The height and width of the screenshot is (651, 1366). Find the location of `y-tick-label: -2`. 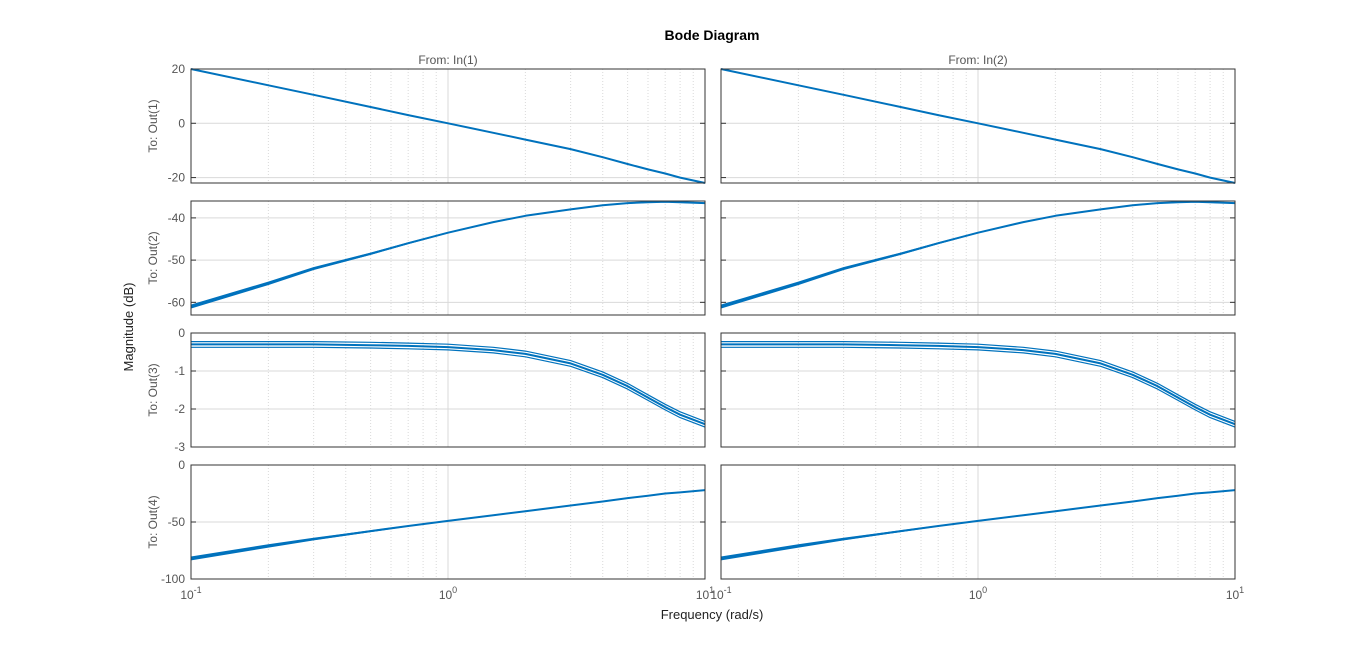

y-tick-label: -2 is located at coordinates (179, 409).